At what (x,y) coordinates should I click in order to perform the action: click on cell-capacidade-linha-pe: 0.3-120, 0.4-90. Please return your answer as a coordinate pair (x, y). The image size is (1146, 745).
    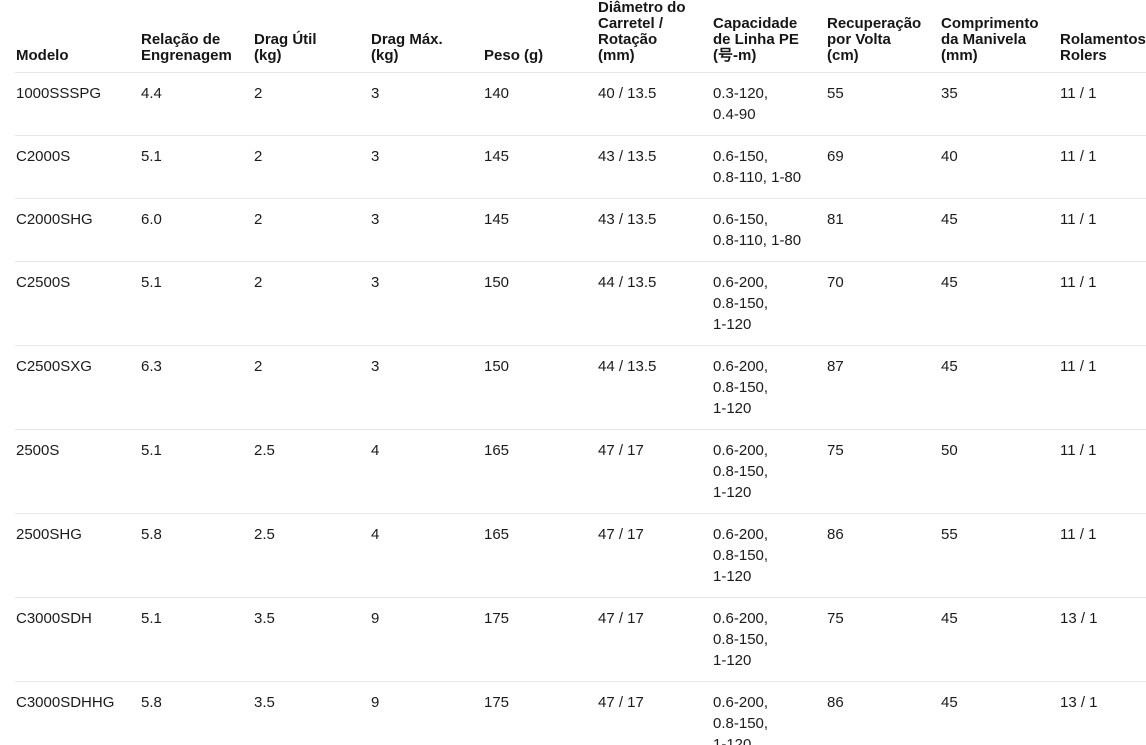
    Looking at the image, I should click on (769, 104).